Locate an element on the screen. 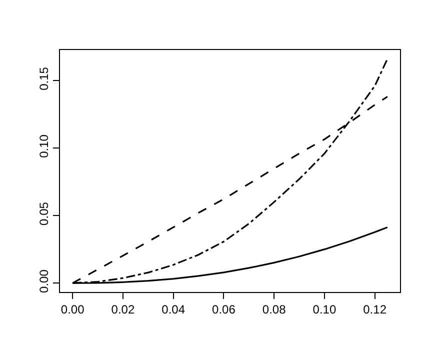 The image size is (424, 354). x-tick-label: 0.06 is located at coordinates (224, 309).